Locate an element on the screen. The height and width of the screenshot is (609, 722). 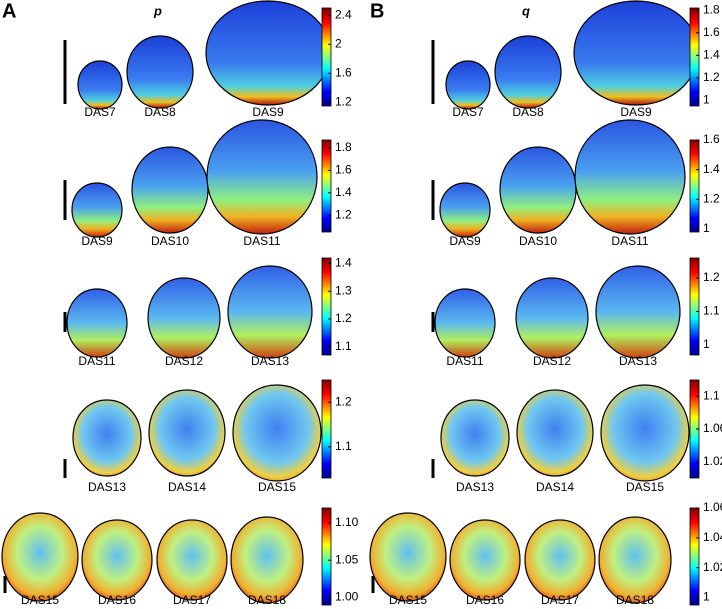
colorbar-tick-label: 1.10 is located at coordinates (347, 522).